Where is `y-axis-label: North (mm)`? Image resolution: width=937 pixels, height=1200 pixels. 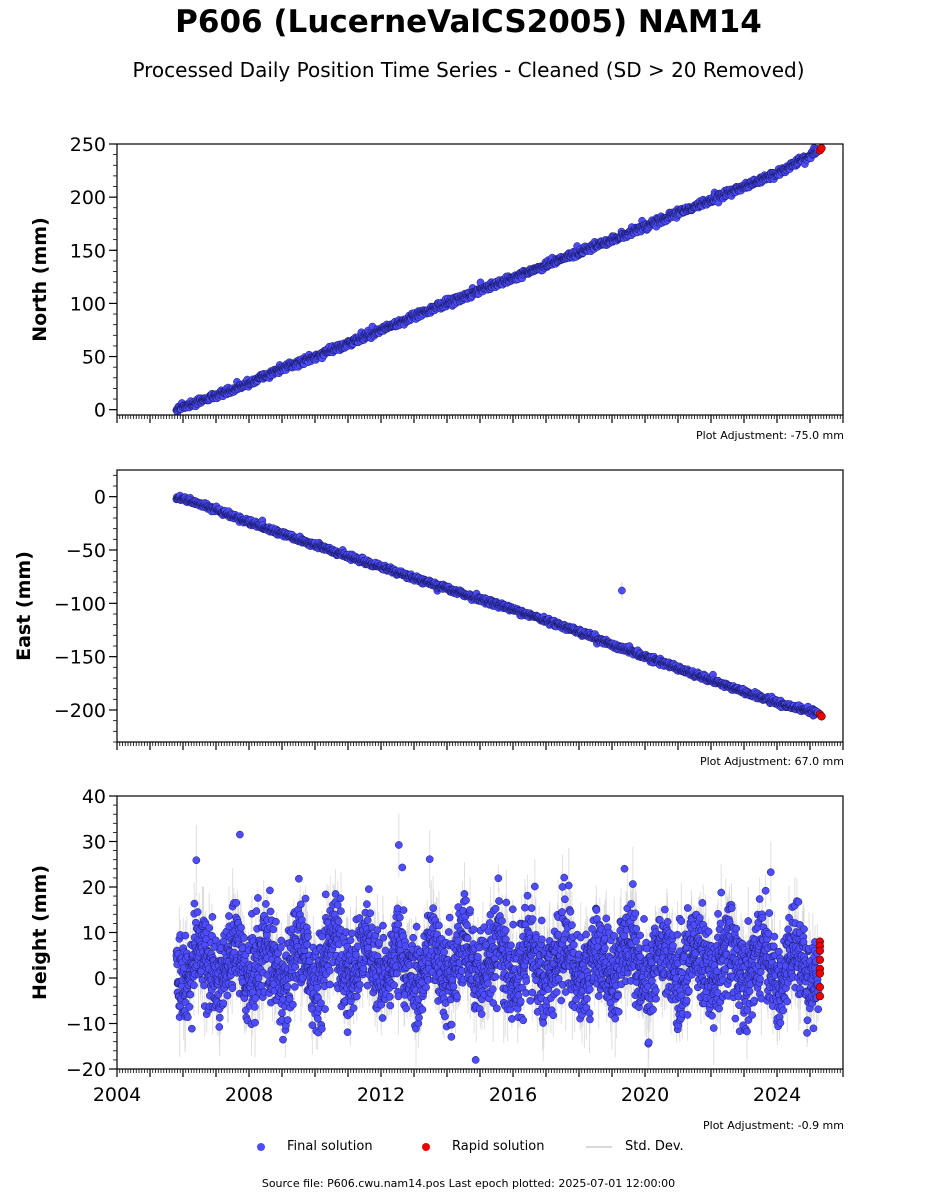 y-axis-label: North (mm) is located at coordinates (40, 279).